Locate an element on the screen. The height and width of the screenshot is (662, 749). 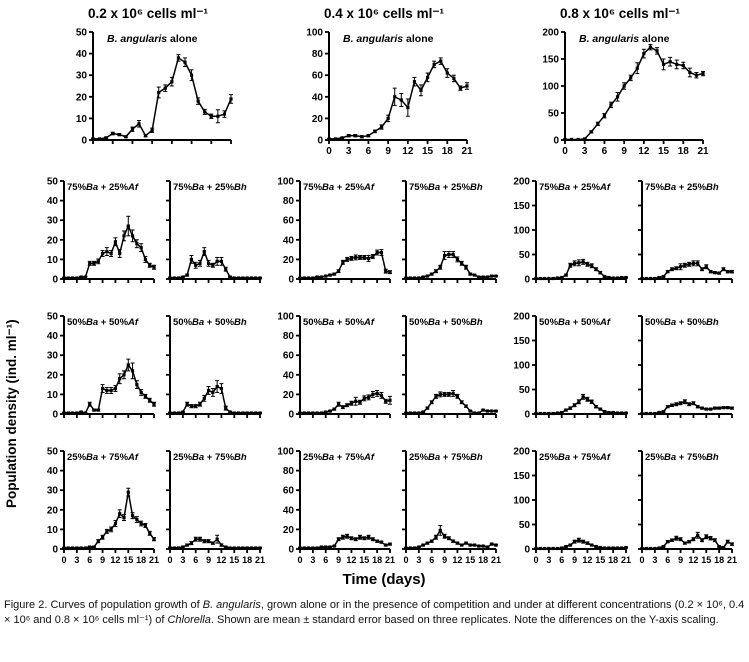
plot-25-ba-75-bh-c1r3-right: 0 3 6 9 12 15 18 21 25%Ba + 75%Bh is located at coordinates (451, 507).